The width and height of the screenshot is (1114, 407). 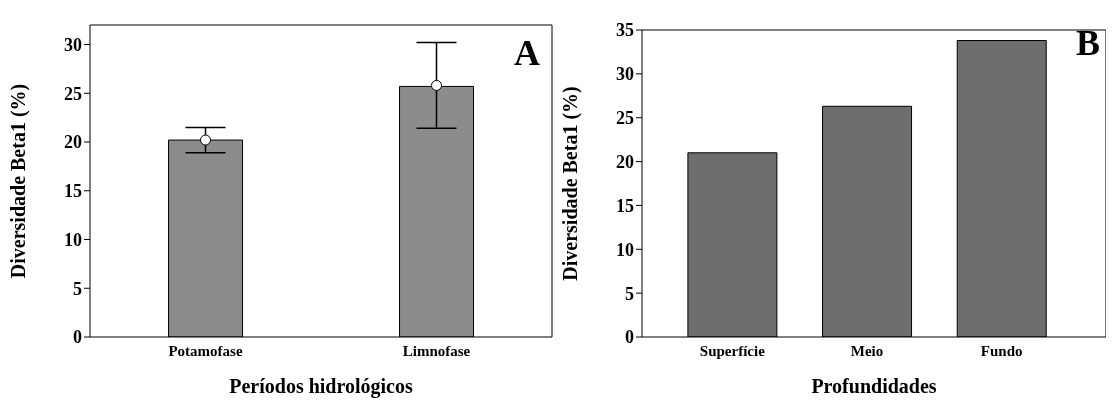 I want to click on annotation: A, so click(x=527, y=53).